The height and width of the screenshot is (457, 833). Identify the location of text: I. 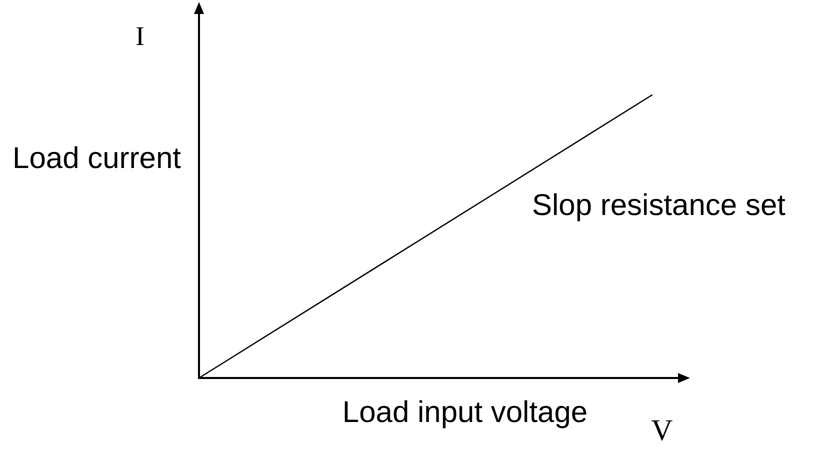
(140, 36).